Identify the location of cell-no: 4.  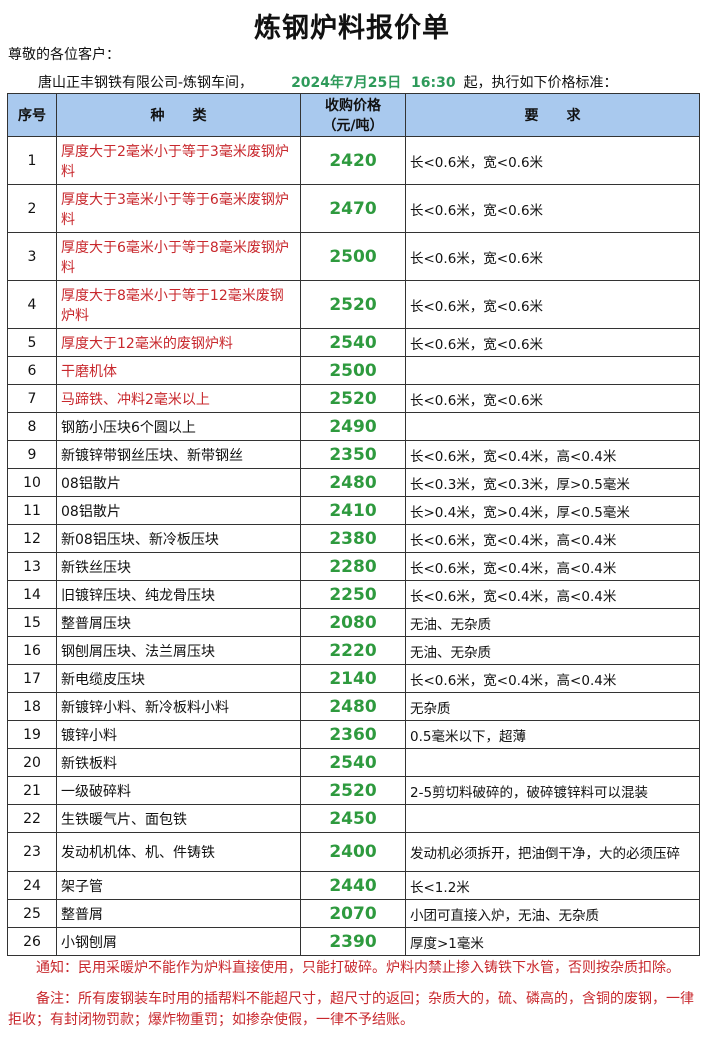
(32, 304).